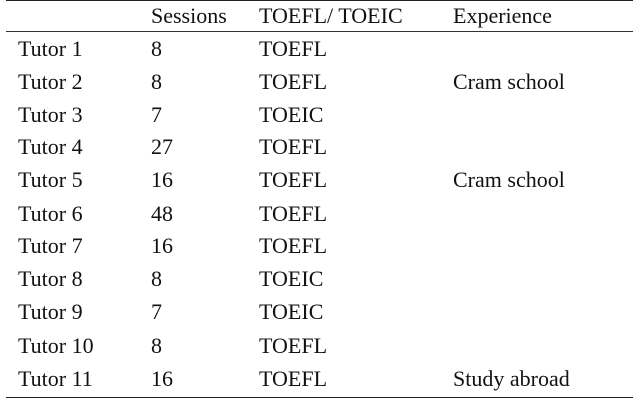 This screenshot has width=640, height=407. I want to click on tutor-name-cell: Tutor 2, so click(50, 81).